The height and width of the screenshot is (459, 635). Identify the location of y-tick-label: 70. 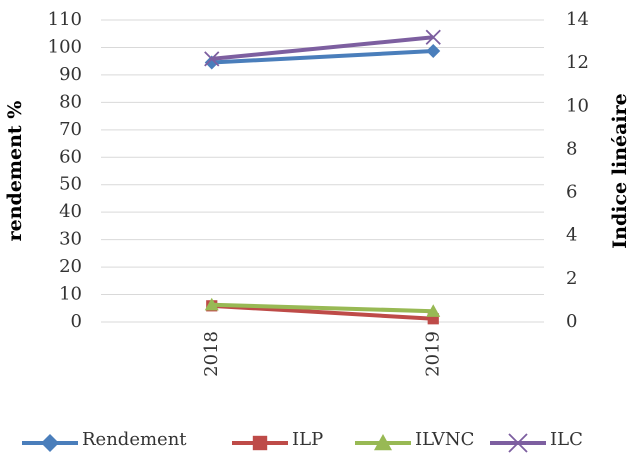
(70, 129).